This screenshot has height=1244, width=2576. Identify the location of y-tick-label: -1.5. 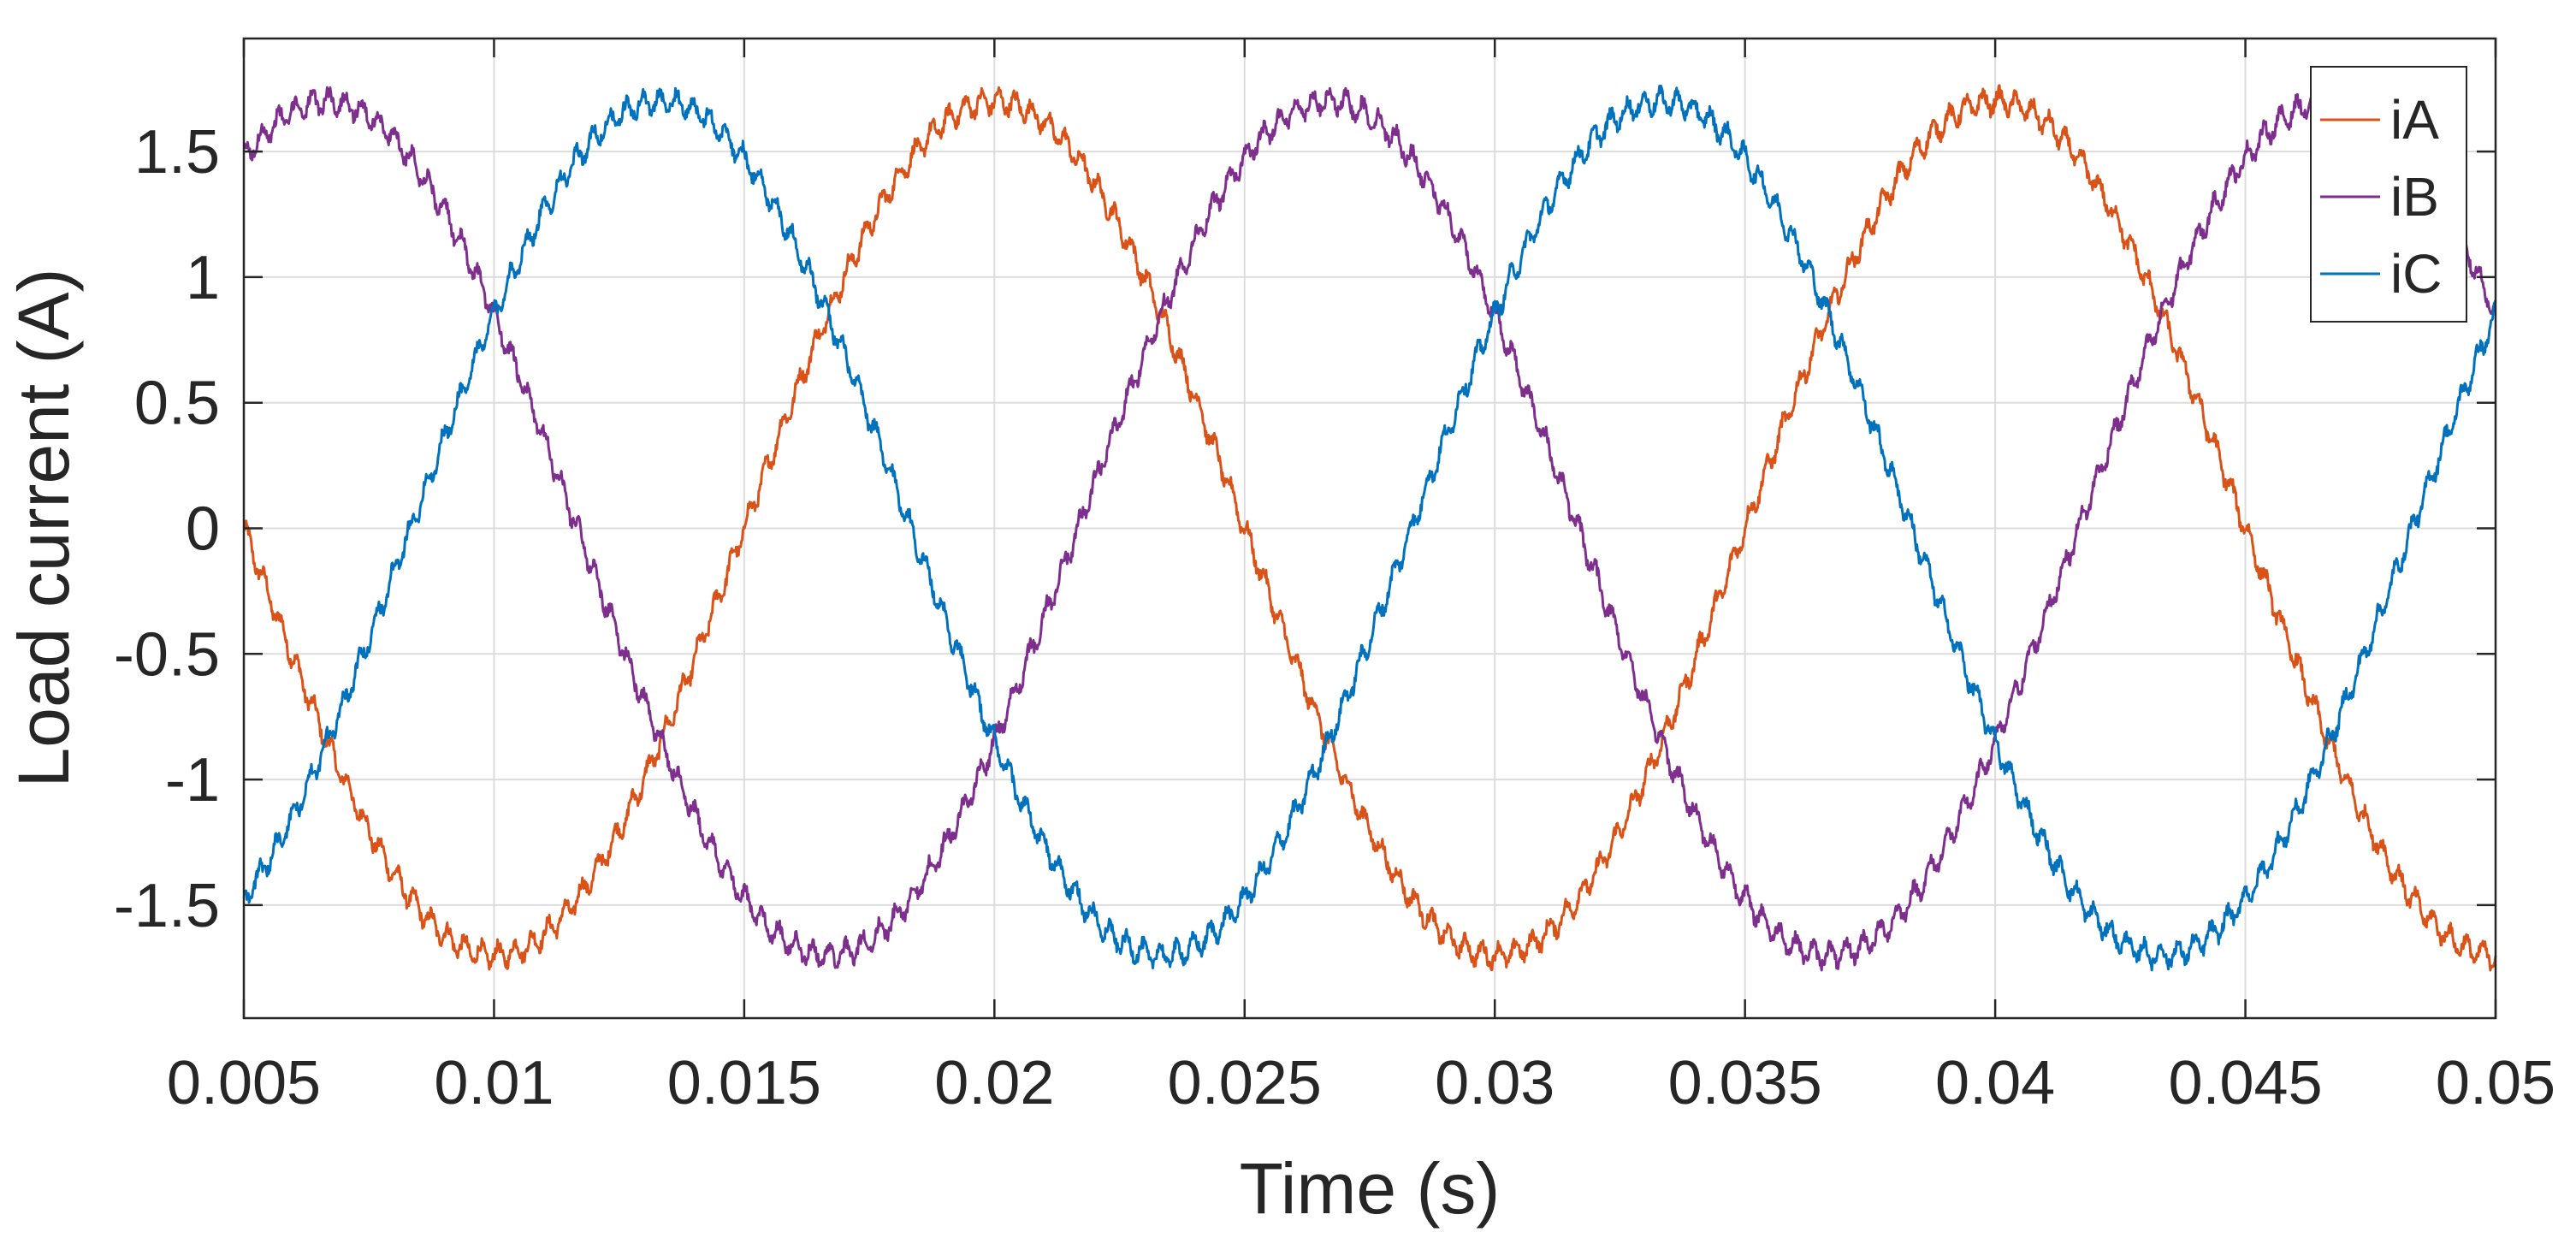
(167, 906).